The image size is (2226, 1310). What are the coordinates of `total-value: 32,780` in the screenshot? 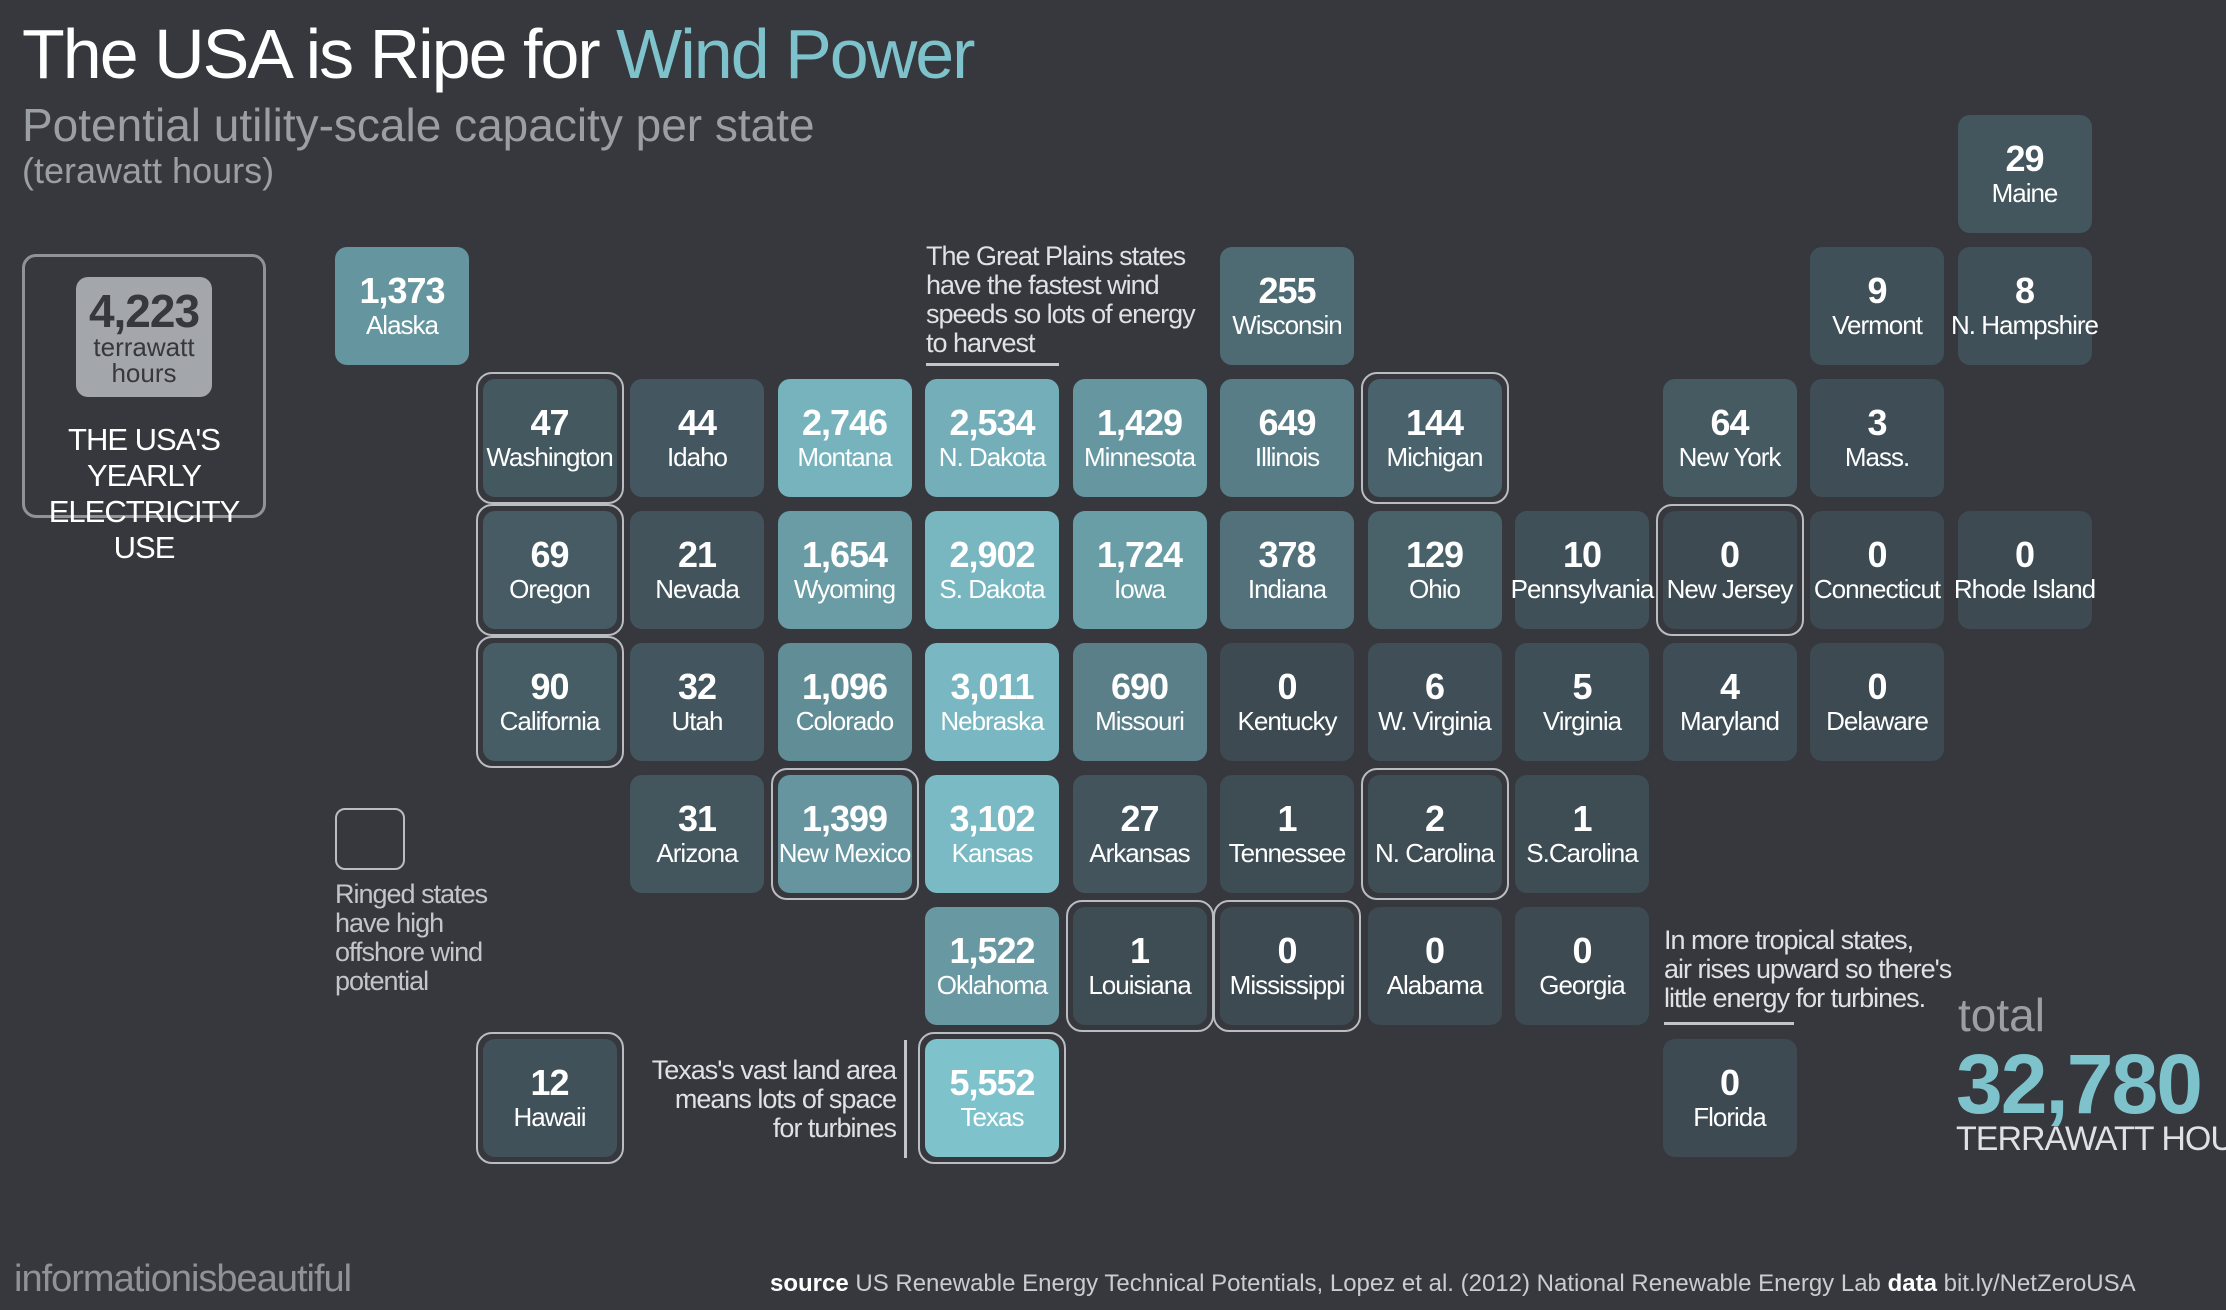 It's located at (2079, 1084).